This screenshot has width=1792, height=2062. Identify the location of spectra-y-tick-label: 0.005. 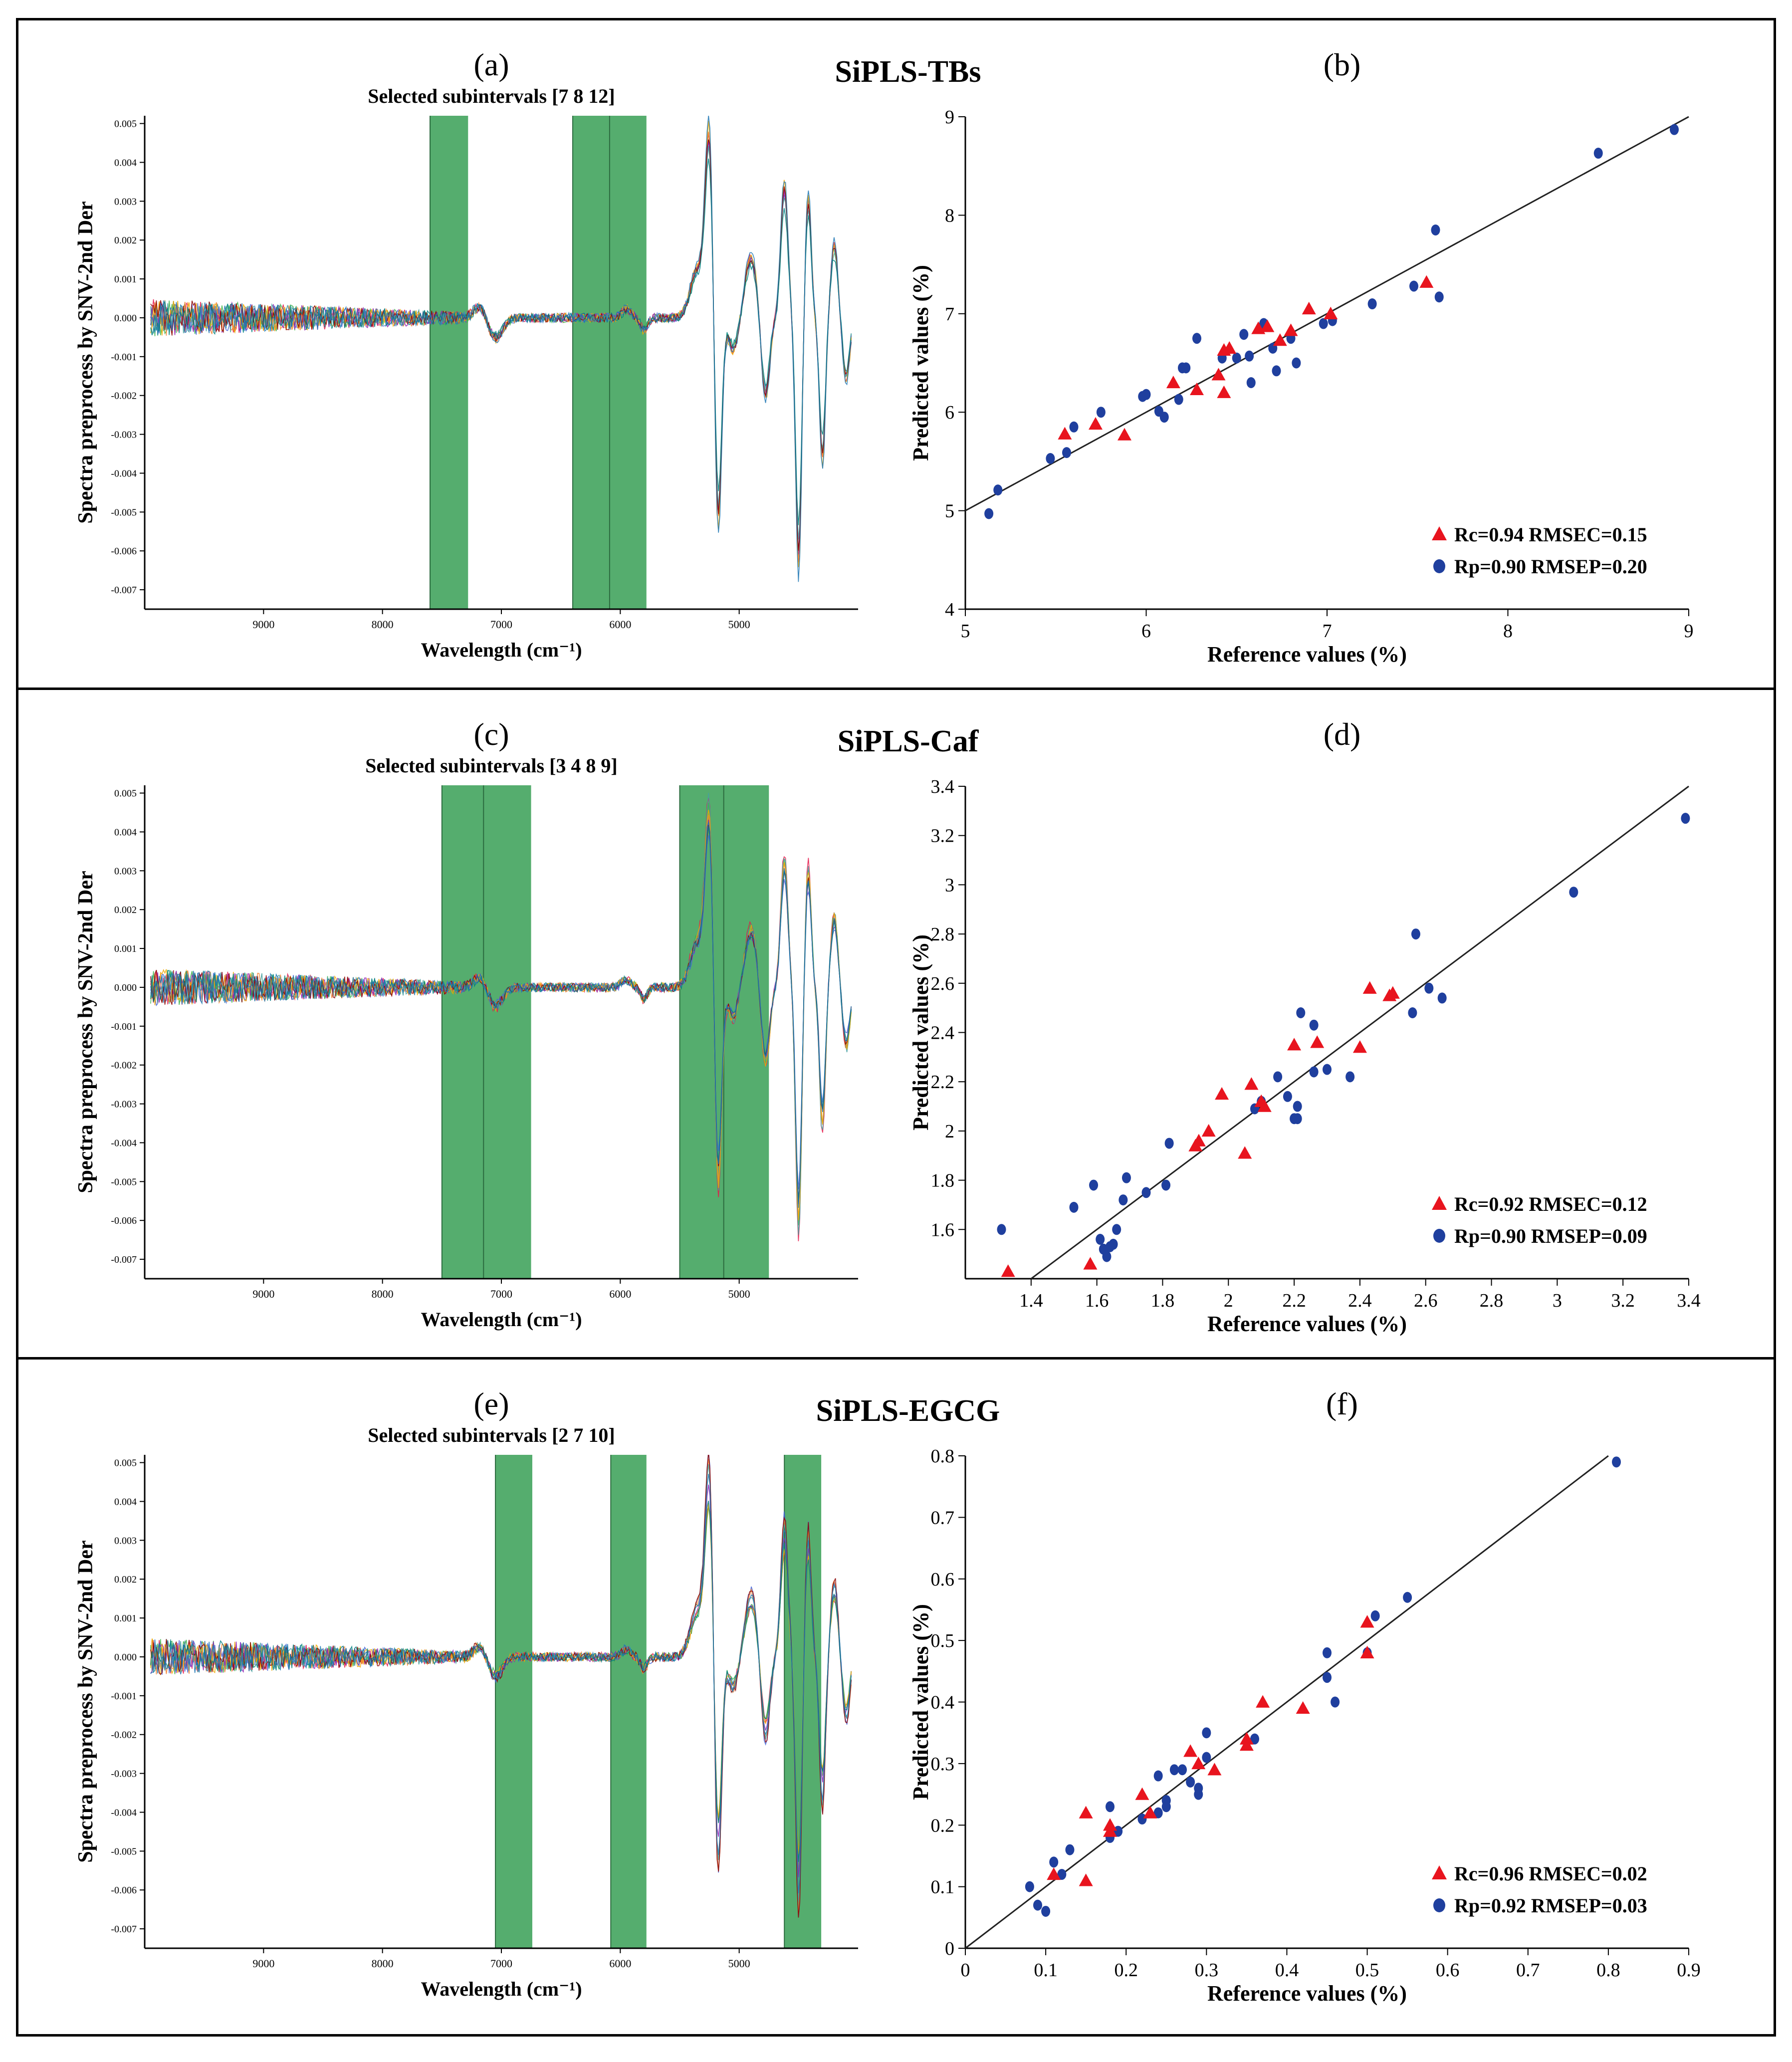
(125, 124).